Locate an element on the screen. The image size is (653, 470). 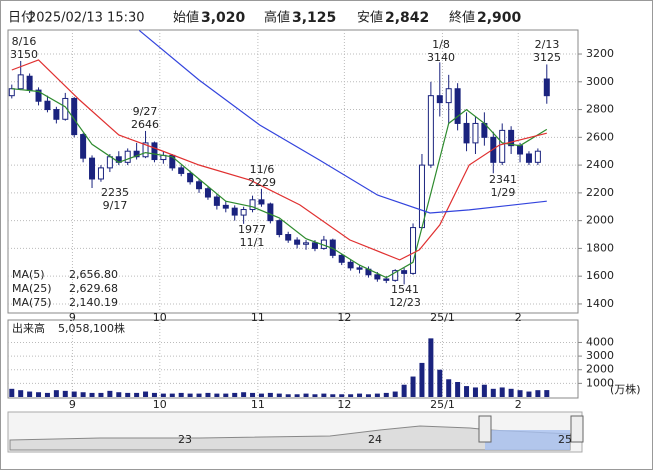
annotation-date: 9/17 is located at coordinates (115, 205).